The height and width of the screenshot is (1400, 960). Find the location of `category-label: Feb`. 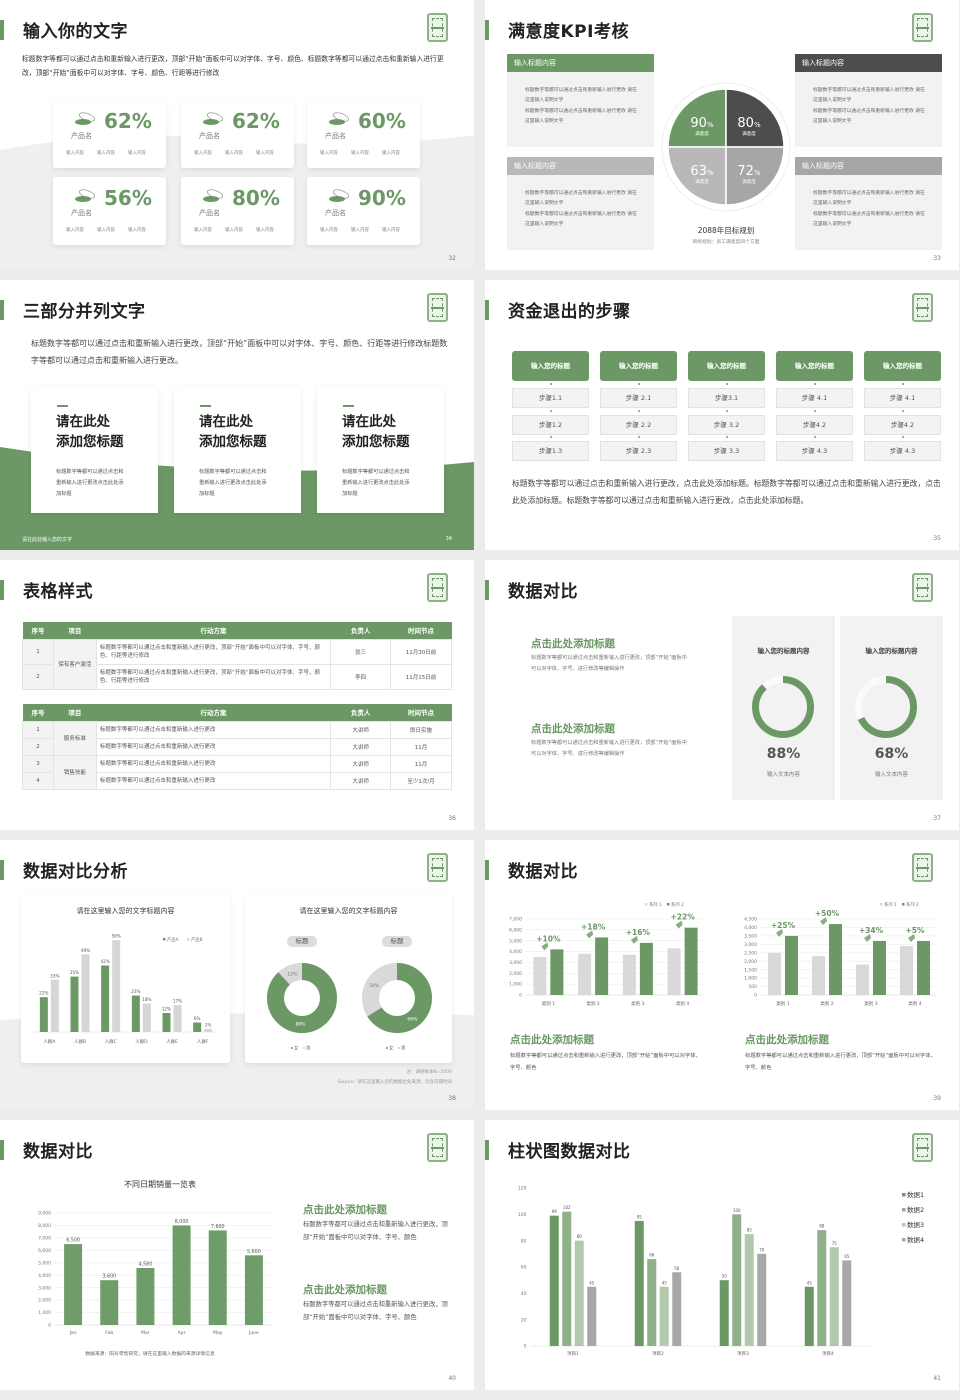

category-label: Feb is located at coordinates (109, 1333).